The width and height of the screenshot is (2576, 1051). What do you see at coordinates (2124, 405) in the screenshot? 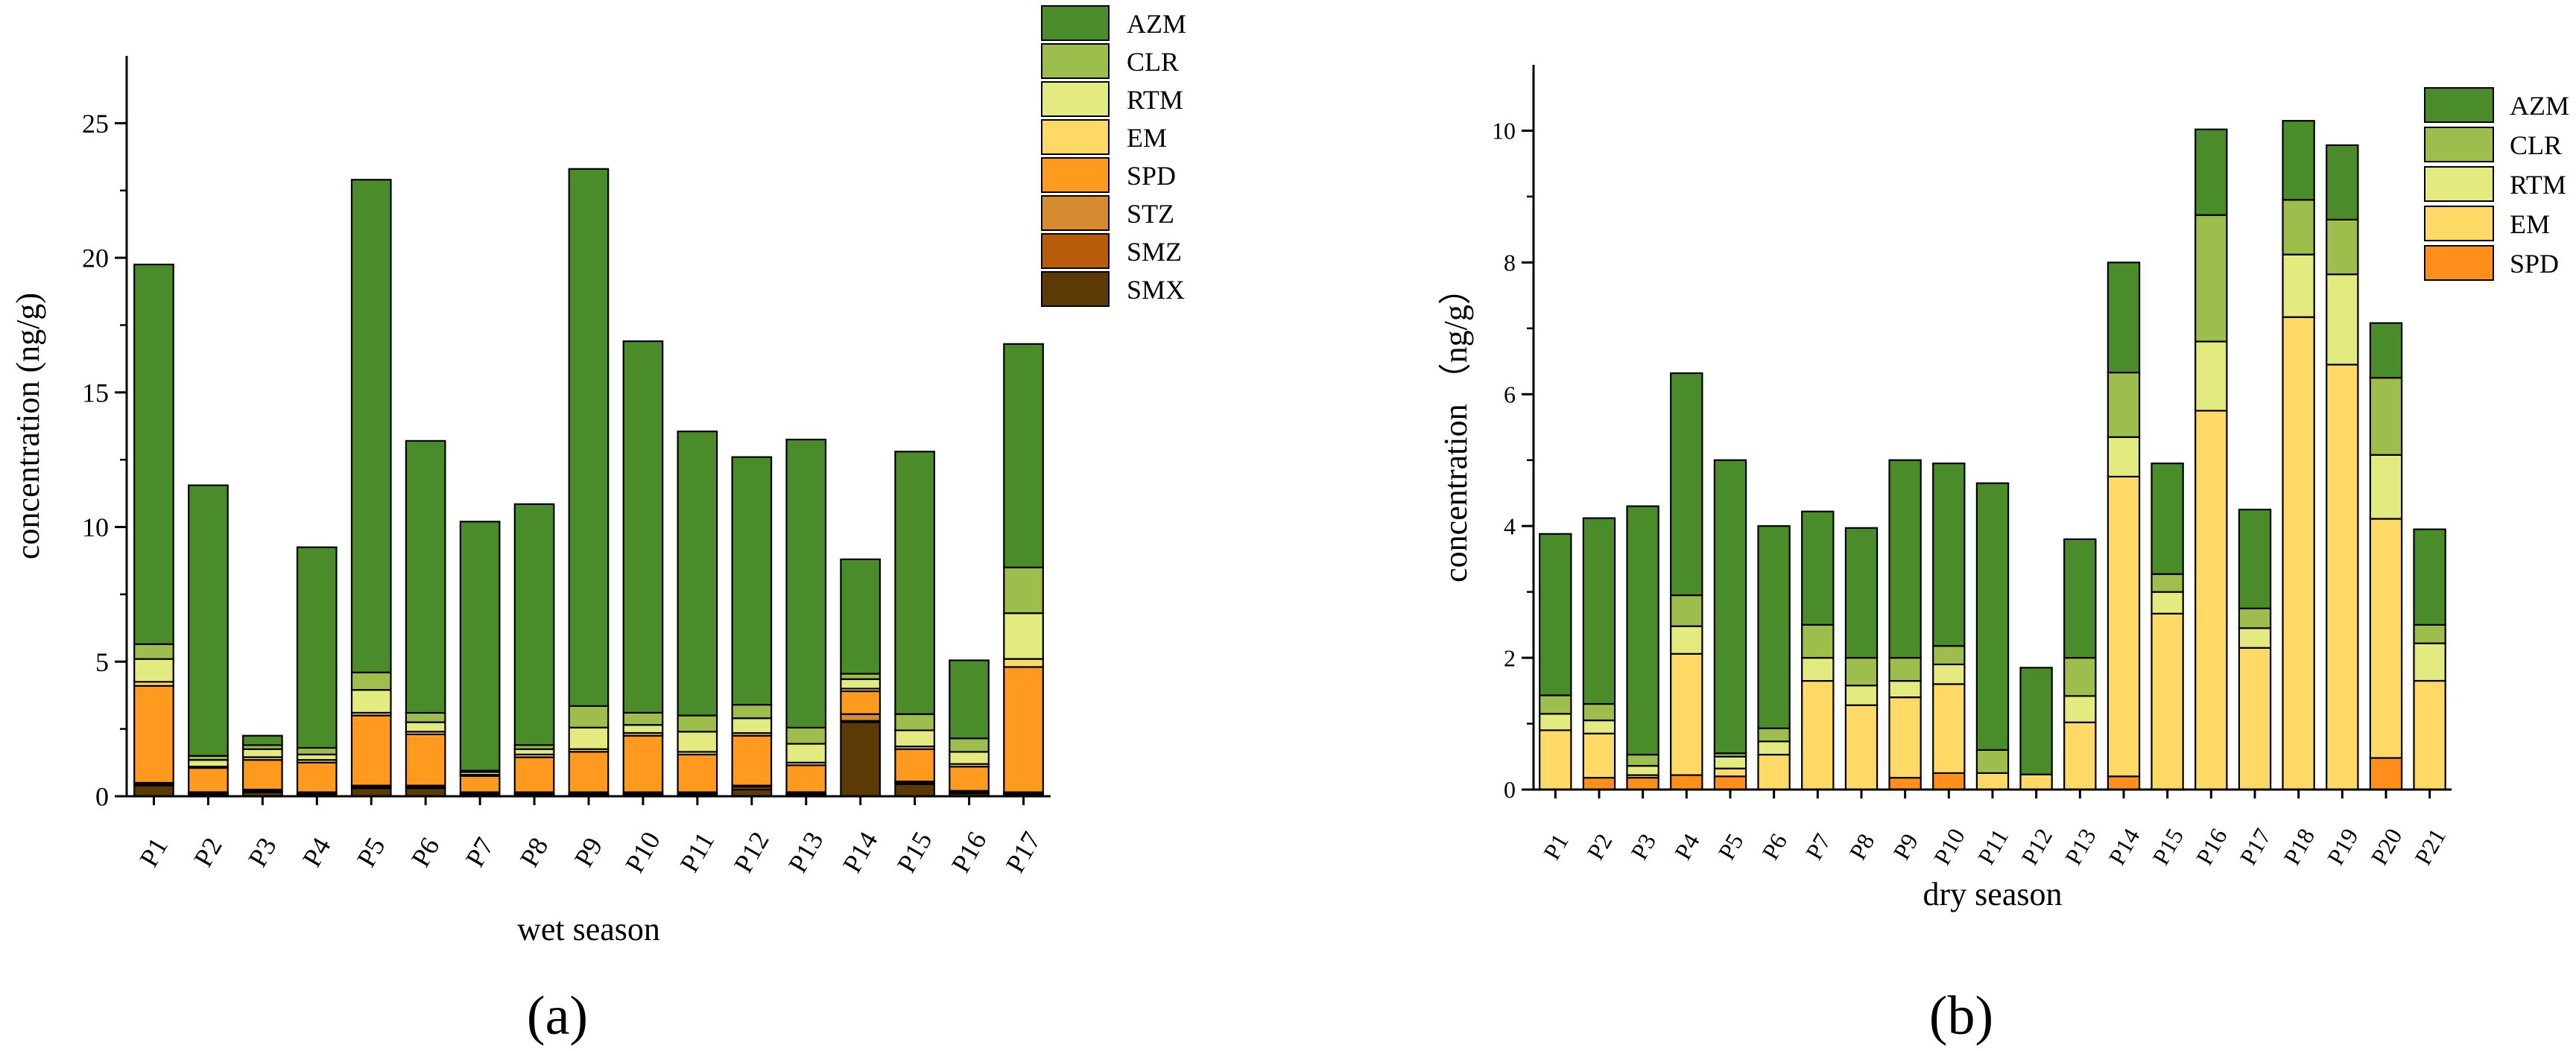
I see `bar-segment-clr-p14` at bounding box center [2124, 405].